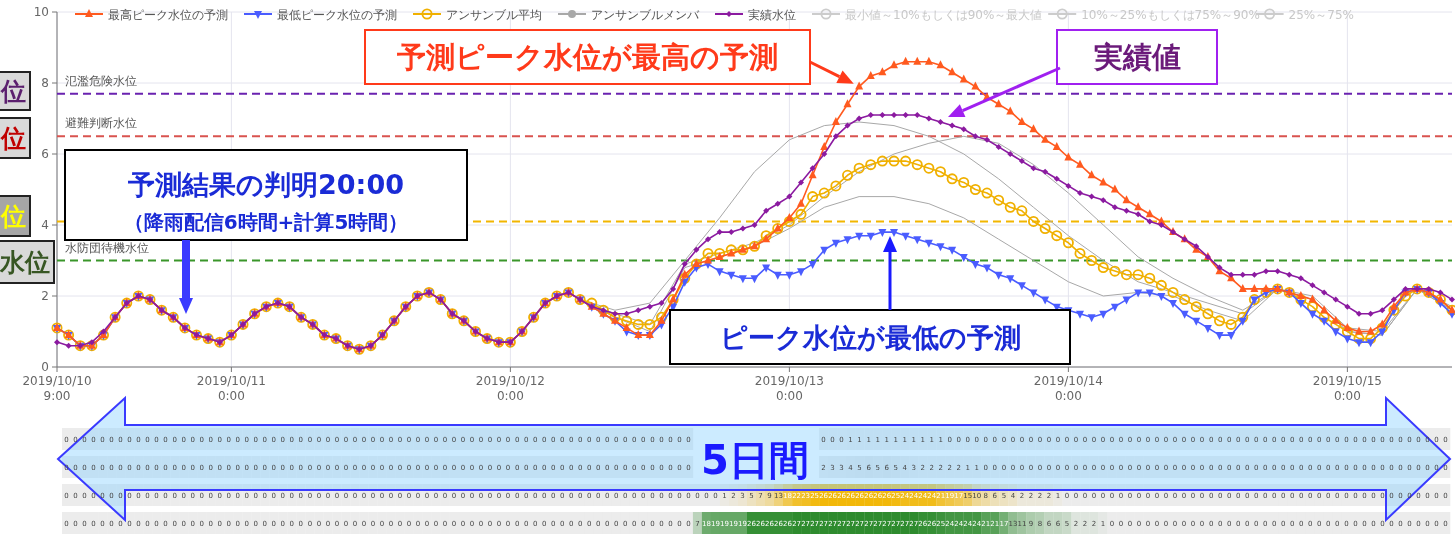 This screenshot has width=1455, height=537. Describe the element at coordinates (645, 14) in the screenshot. I see `legend-label: アンサンブルメンバ` at that location.